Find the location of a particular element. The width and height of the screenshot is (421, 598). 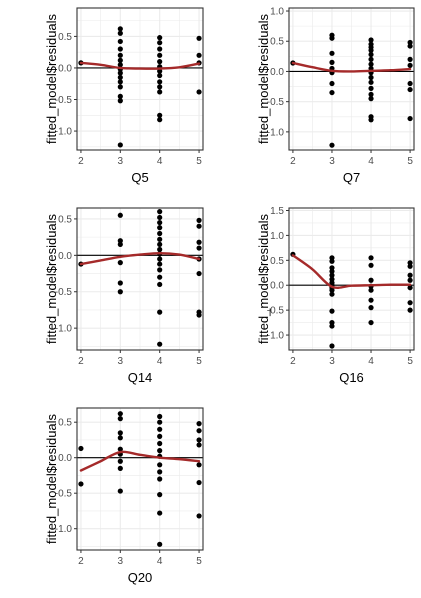

x-tick-label: 2 is located at coordinates (293, 361).